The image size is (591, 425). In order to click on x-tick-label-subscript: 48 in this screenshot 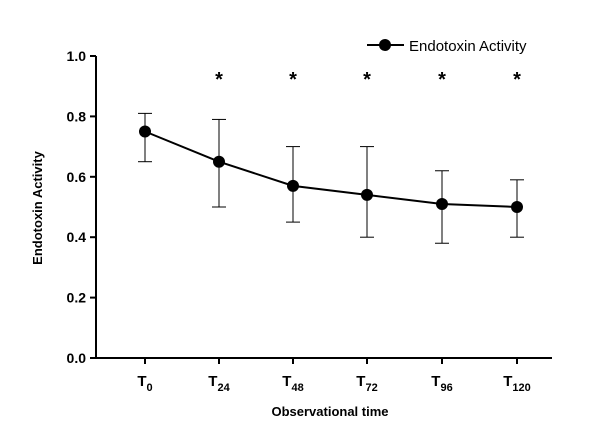, I will do `click(297, 388)`.